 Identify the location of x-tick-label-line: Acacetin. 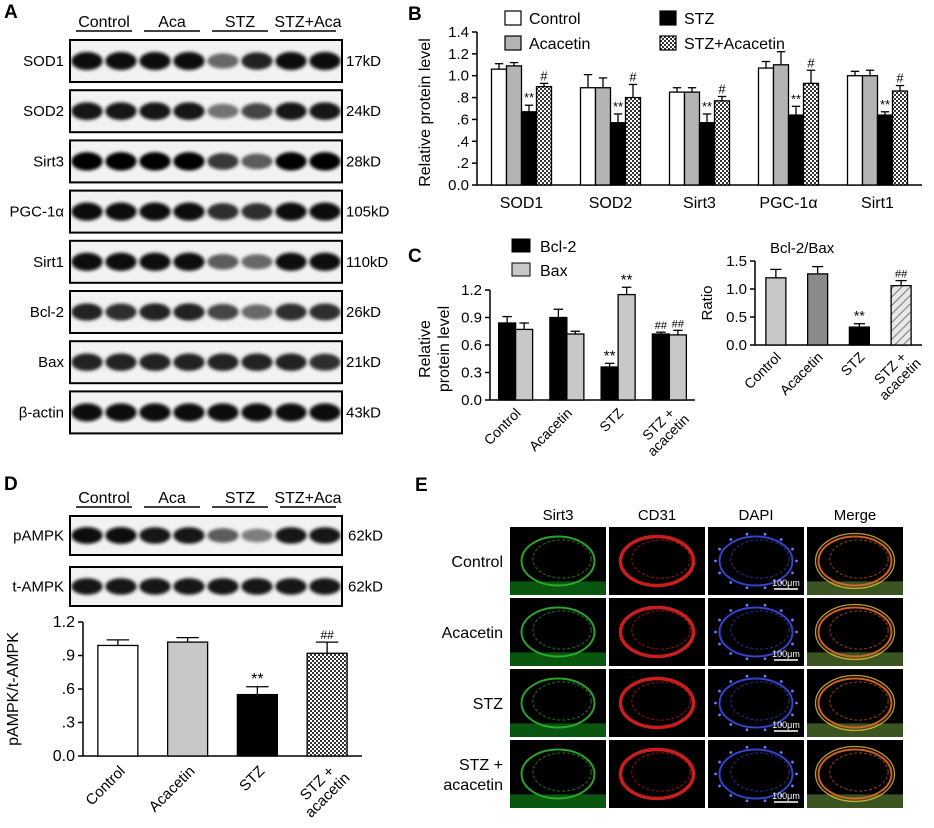
(550, 429).